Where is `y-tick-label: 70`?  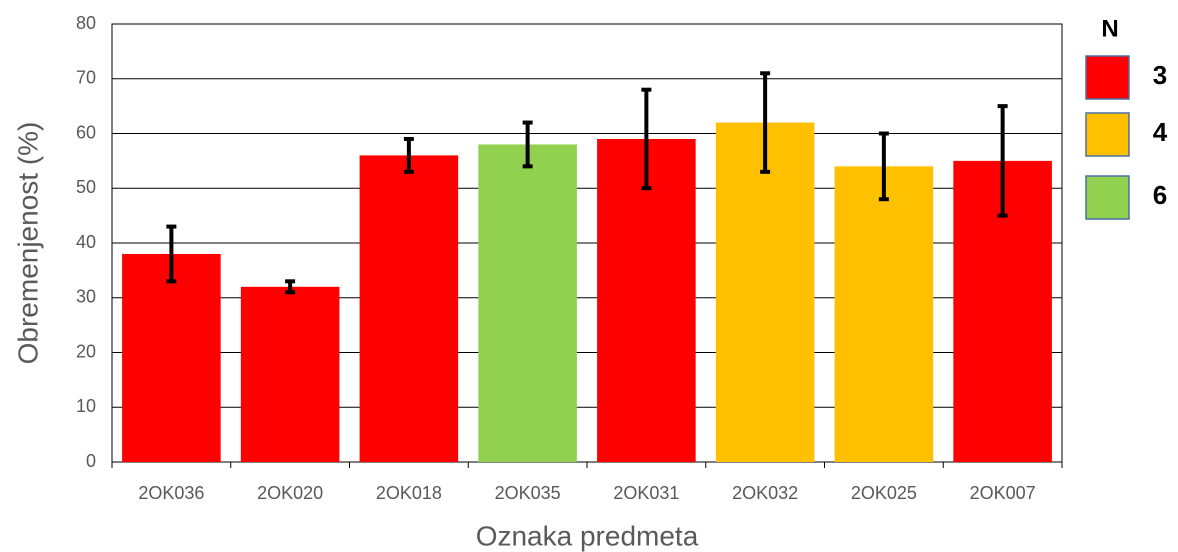
y-tick-label: 70 is located at coordinates (86, 78).